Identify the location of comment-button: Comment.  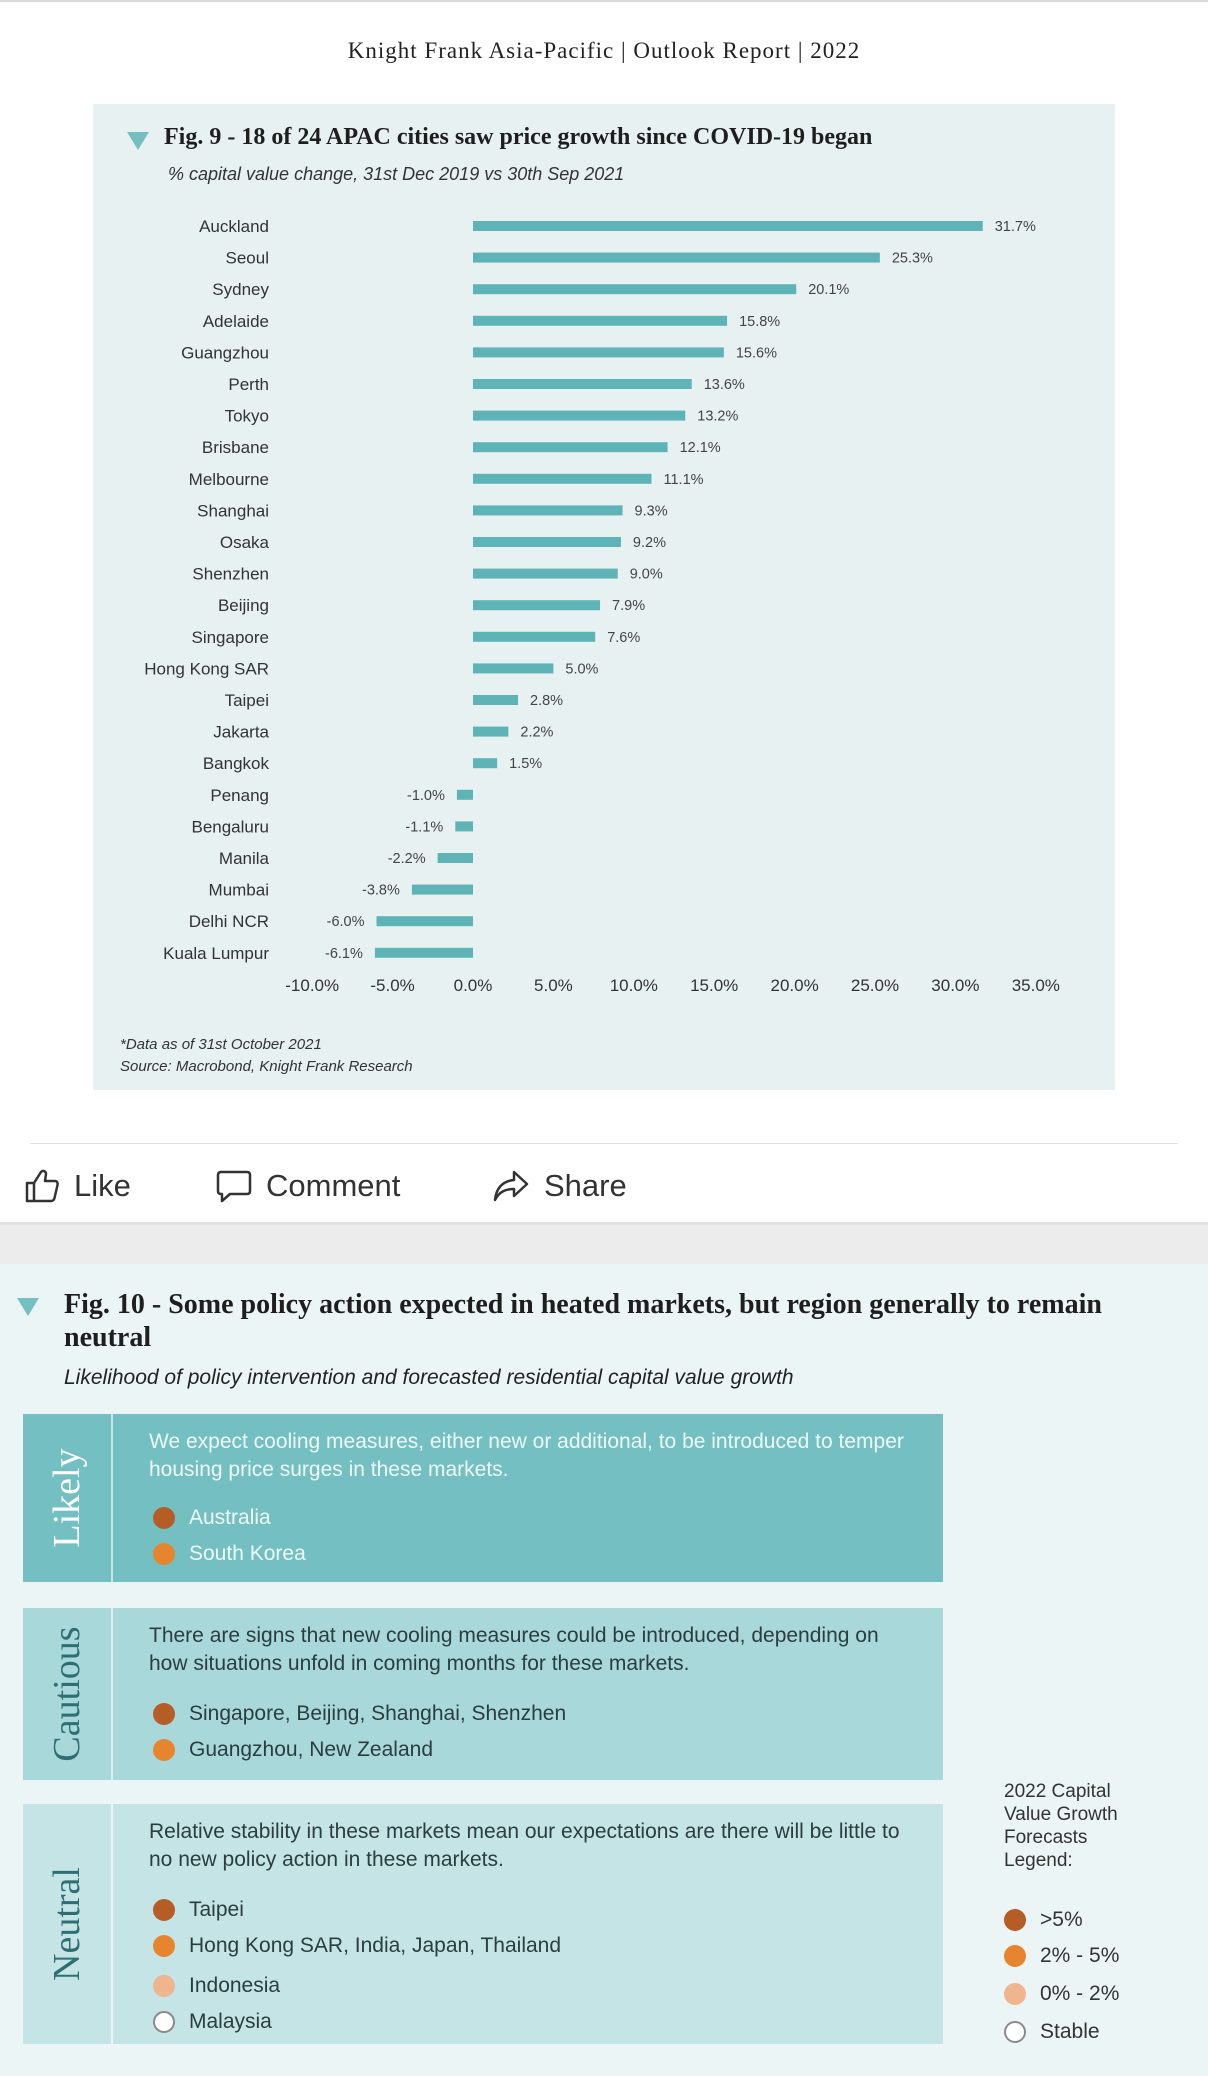
(308, 1186).